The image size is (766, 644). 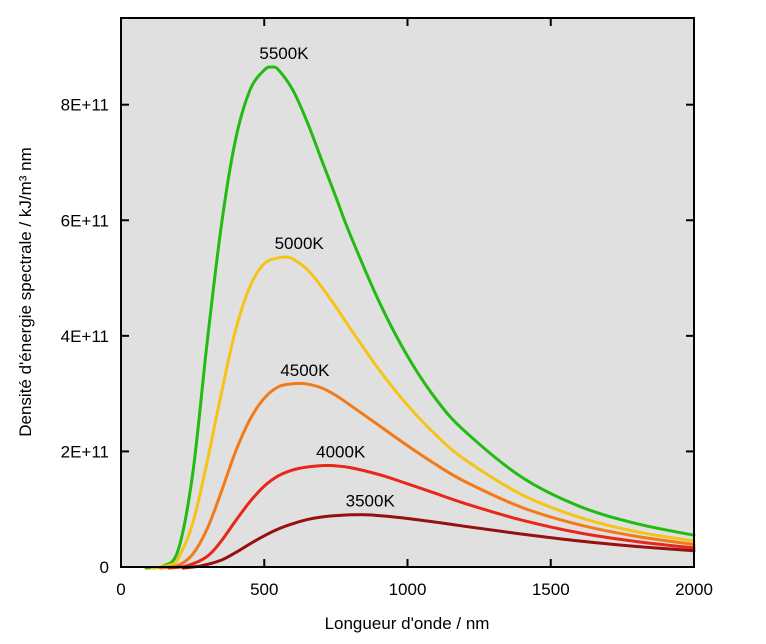 I want to click on curve-label-4000k: 4000K, so click(x=341, y=452).